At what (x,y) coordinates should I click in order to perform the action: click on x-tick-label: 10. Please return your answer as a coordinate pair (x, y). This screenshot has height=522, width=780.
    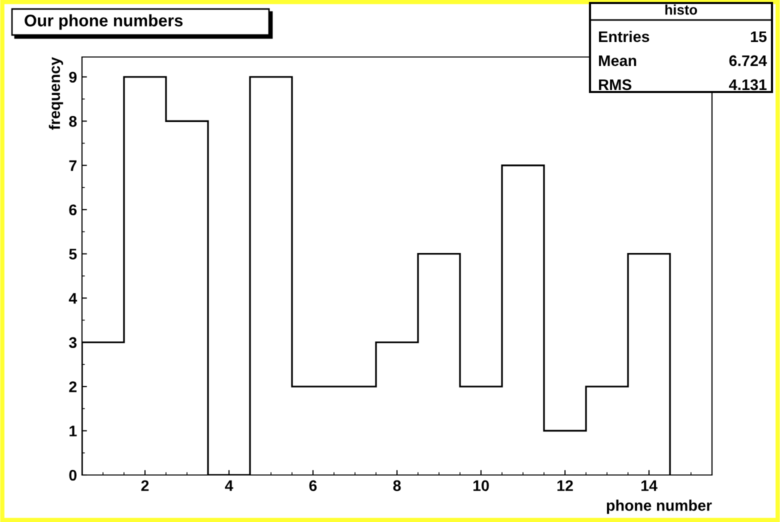
    Looking at the image, I should click on (481, 486).